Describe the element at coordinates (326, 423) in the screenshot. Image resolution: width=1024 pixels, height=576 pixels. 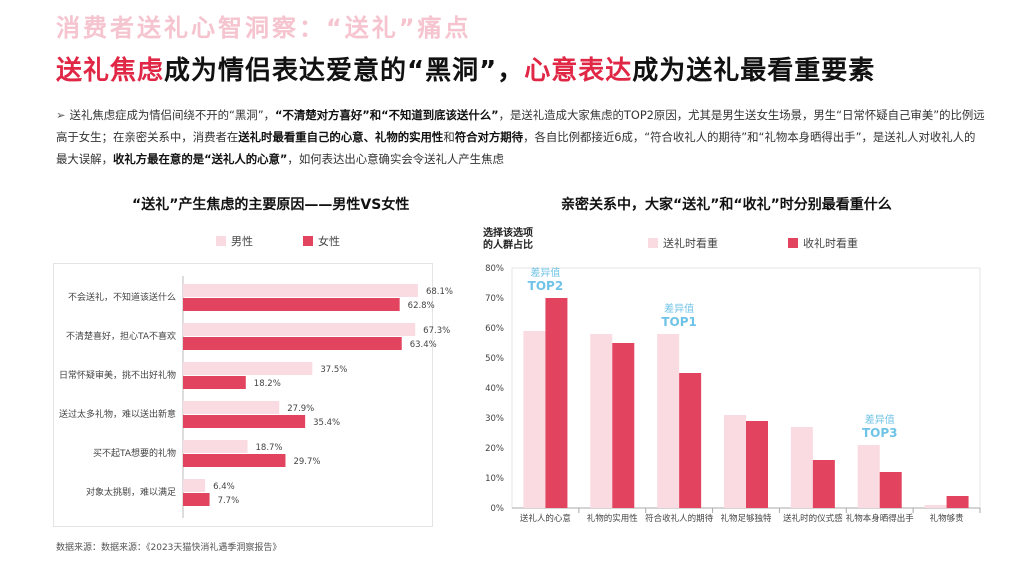
I see `data-label-female: 35.4%` at that location.